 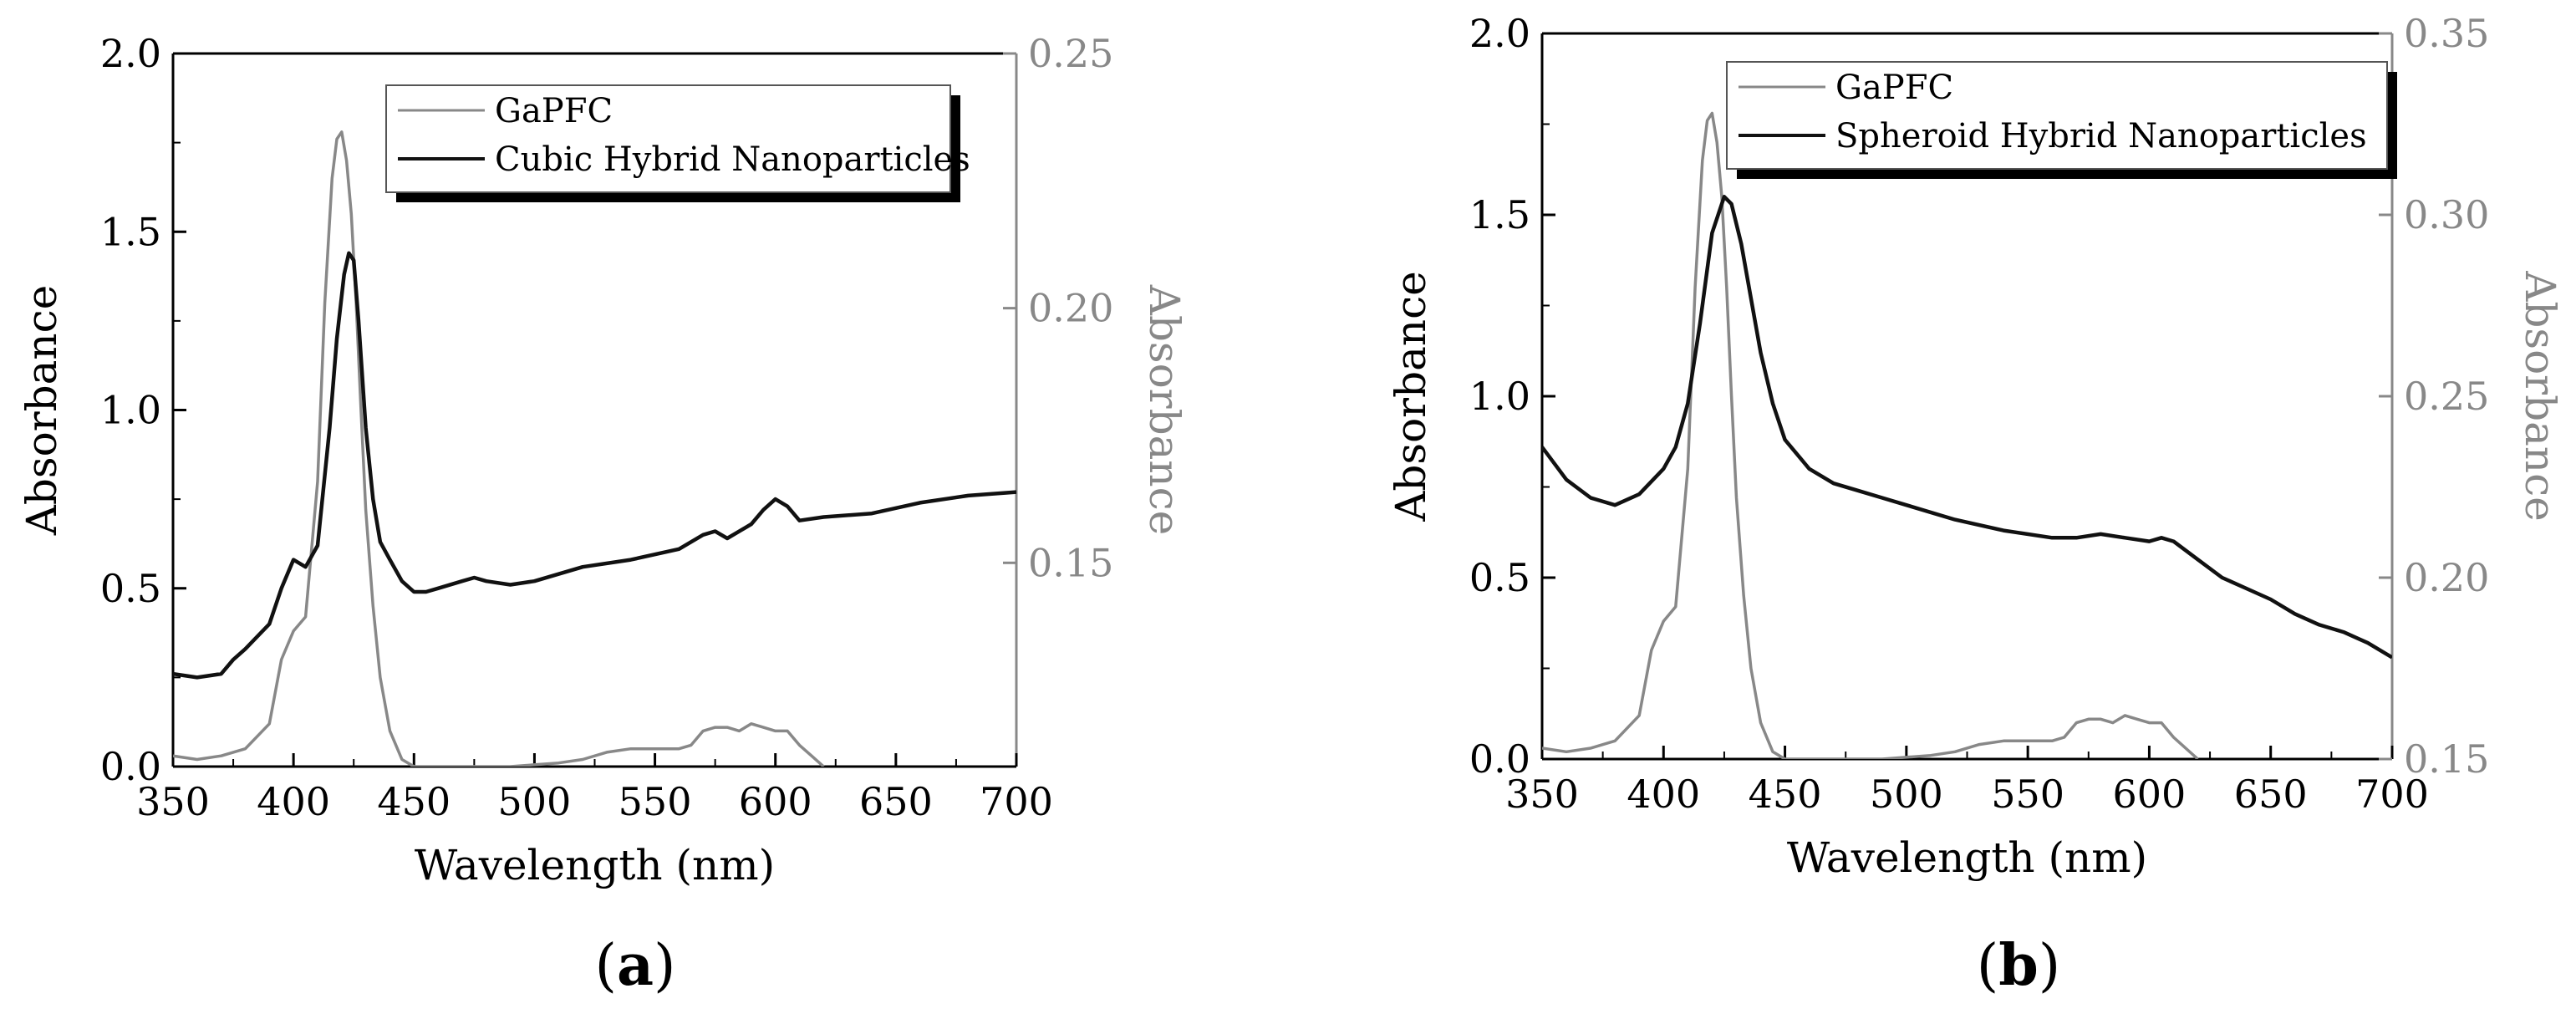 What do you see at coordinates (2101, 136) in the screenshot?
I see `legend-label: Spheroid Hybrid Nanoparticles` at bounding box center [2101, 136].